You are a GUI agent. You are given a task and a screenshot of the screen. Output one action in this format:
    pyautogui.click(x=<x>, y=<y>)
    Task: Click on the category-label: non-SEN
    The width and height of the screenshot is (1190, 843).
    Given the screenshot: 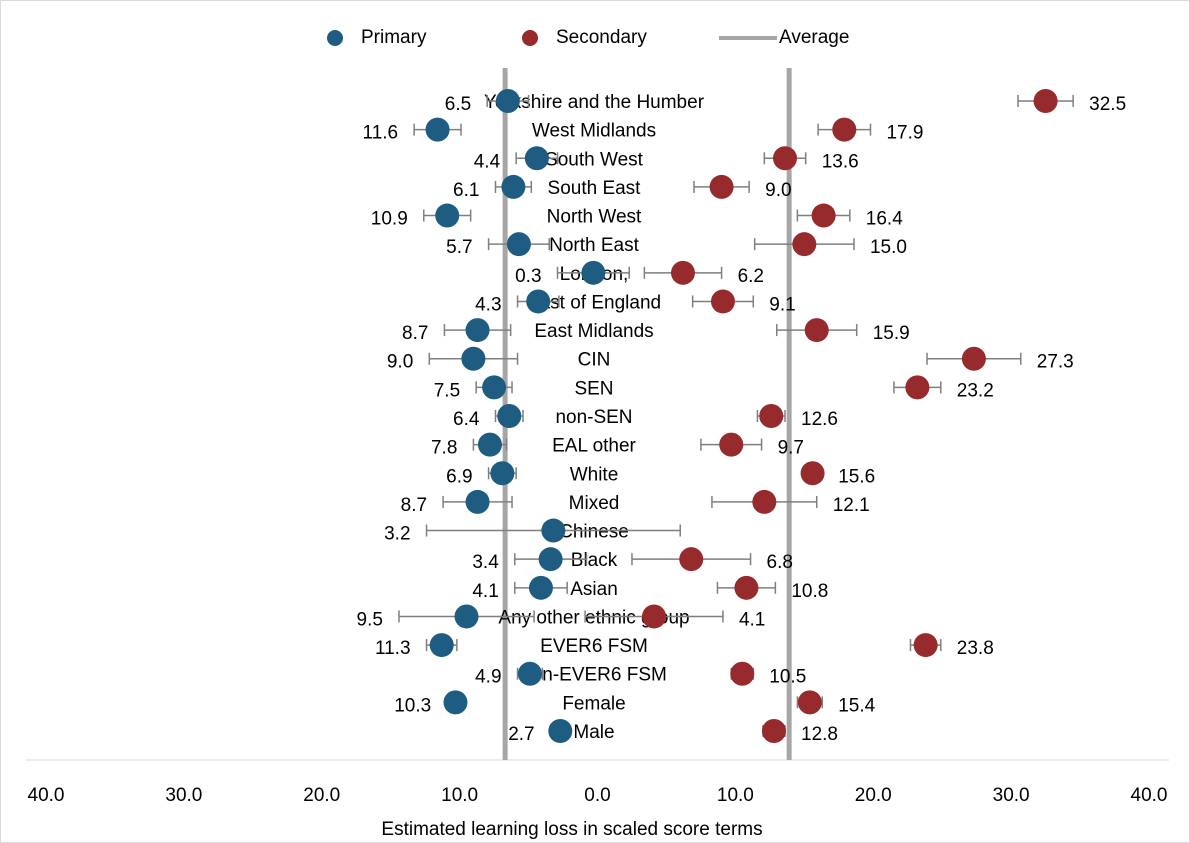 What is the action you would take?
    pyautogui.click(x=593, y=417)
    